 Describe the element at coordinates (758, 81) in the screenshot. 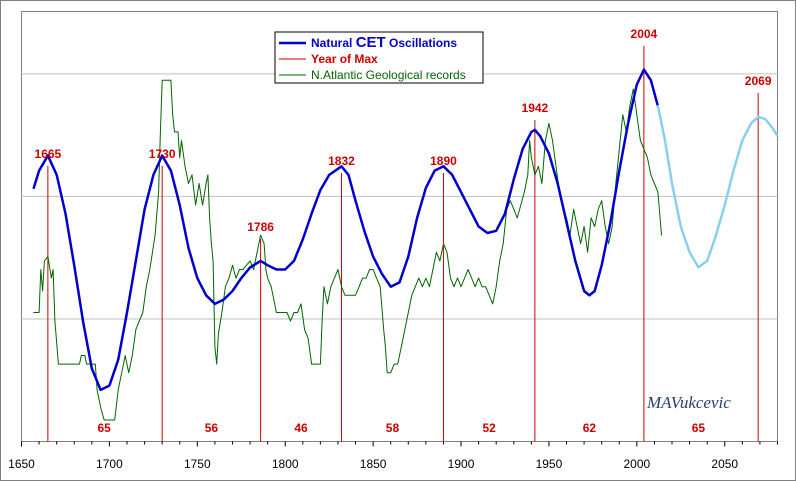

I see `year-of-max-label-2069: 2069` at that location.